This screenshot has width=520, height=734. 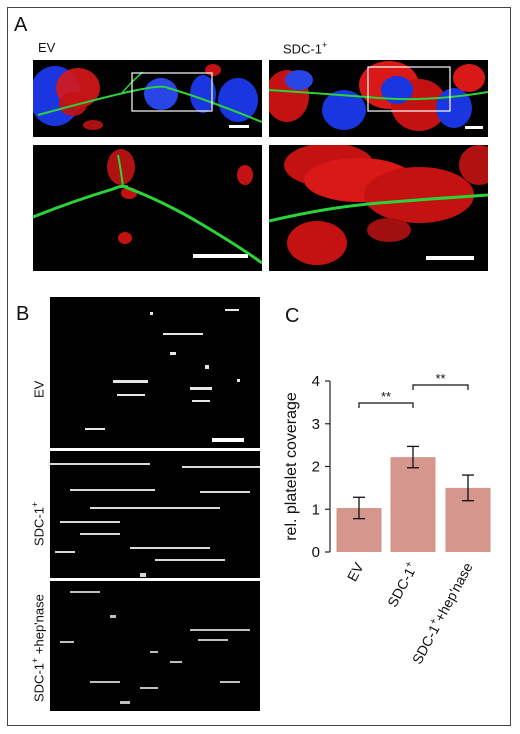 I want to click on panel-b-row-heparinase-label: SDC-1+ +hep'nase, so click(x=38, y=648).